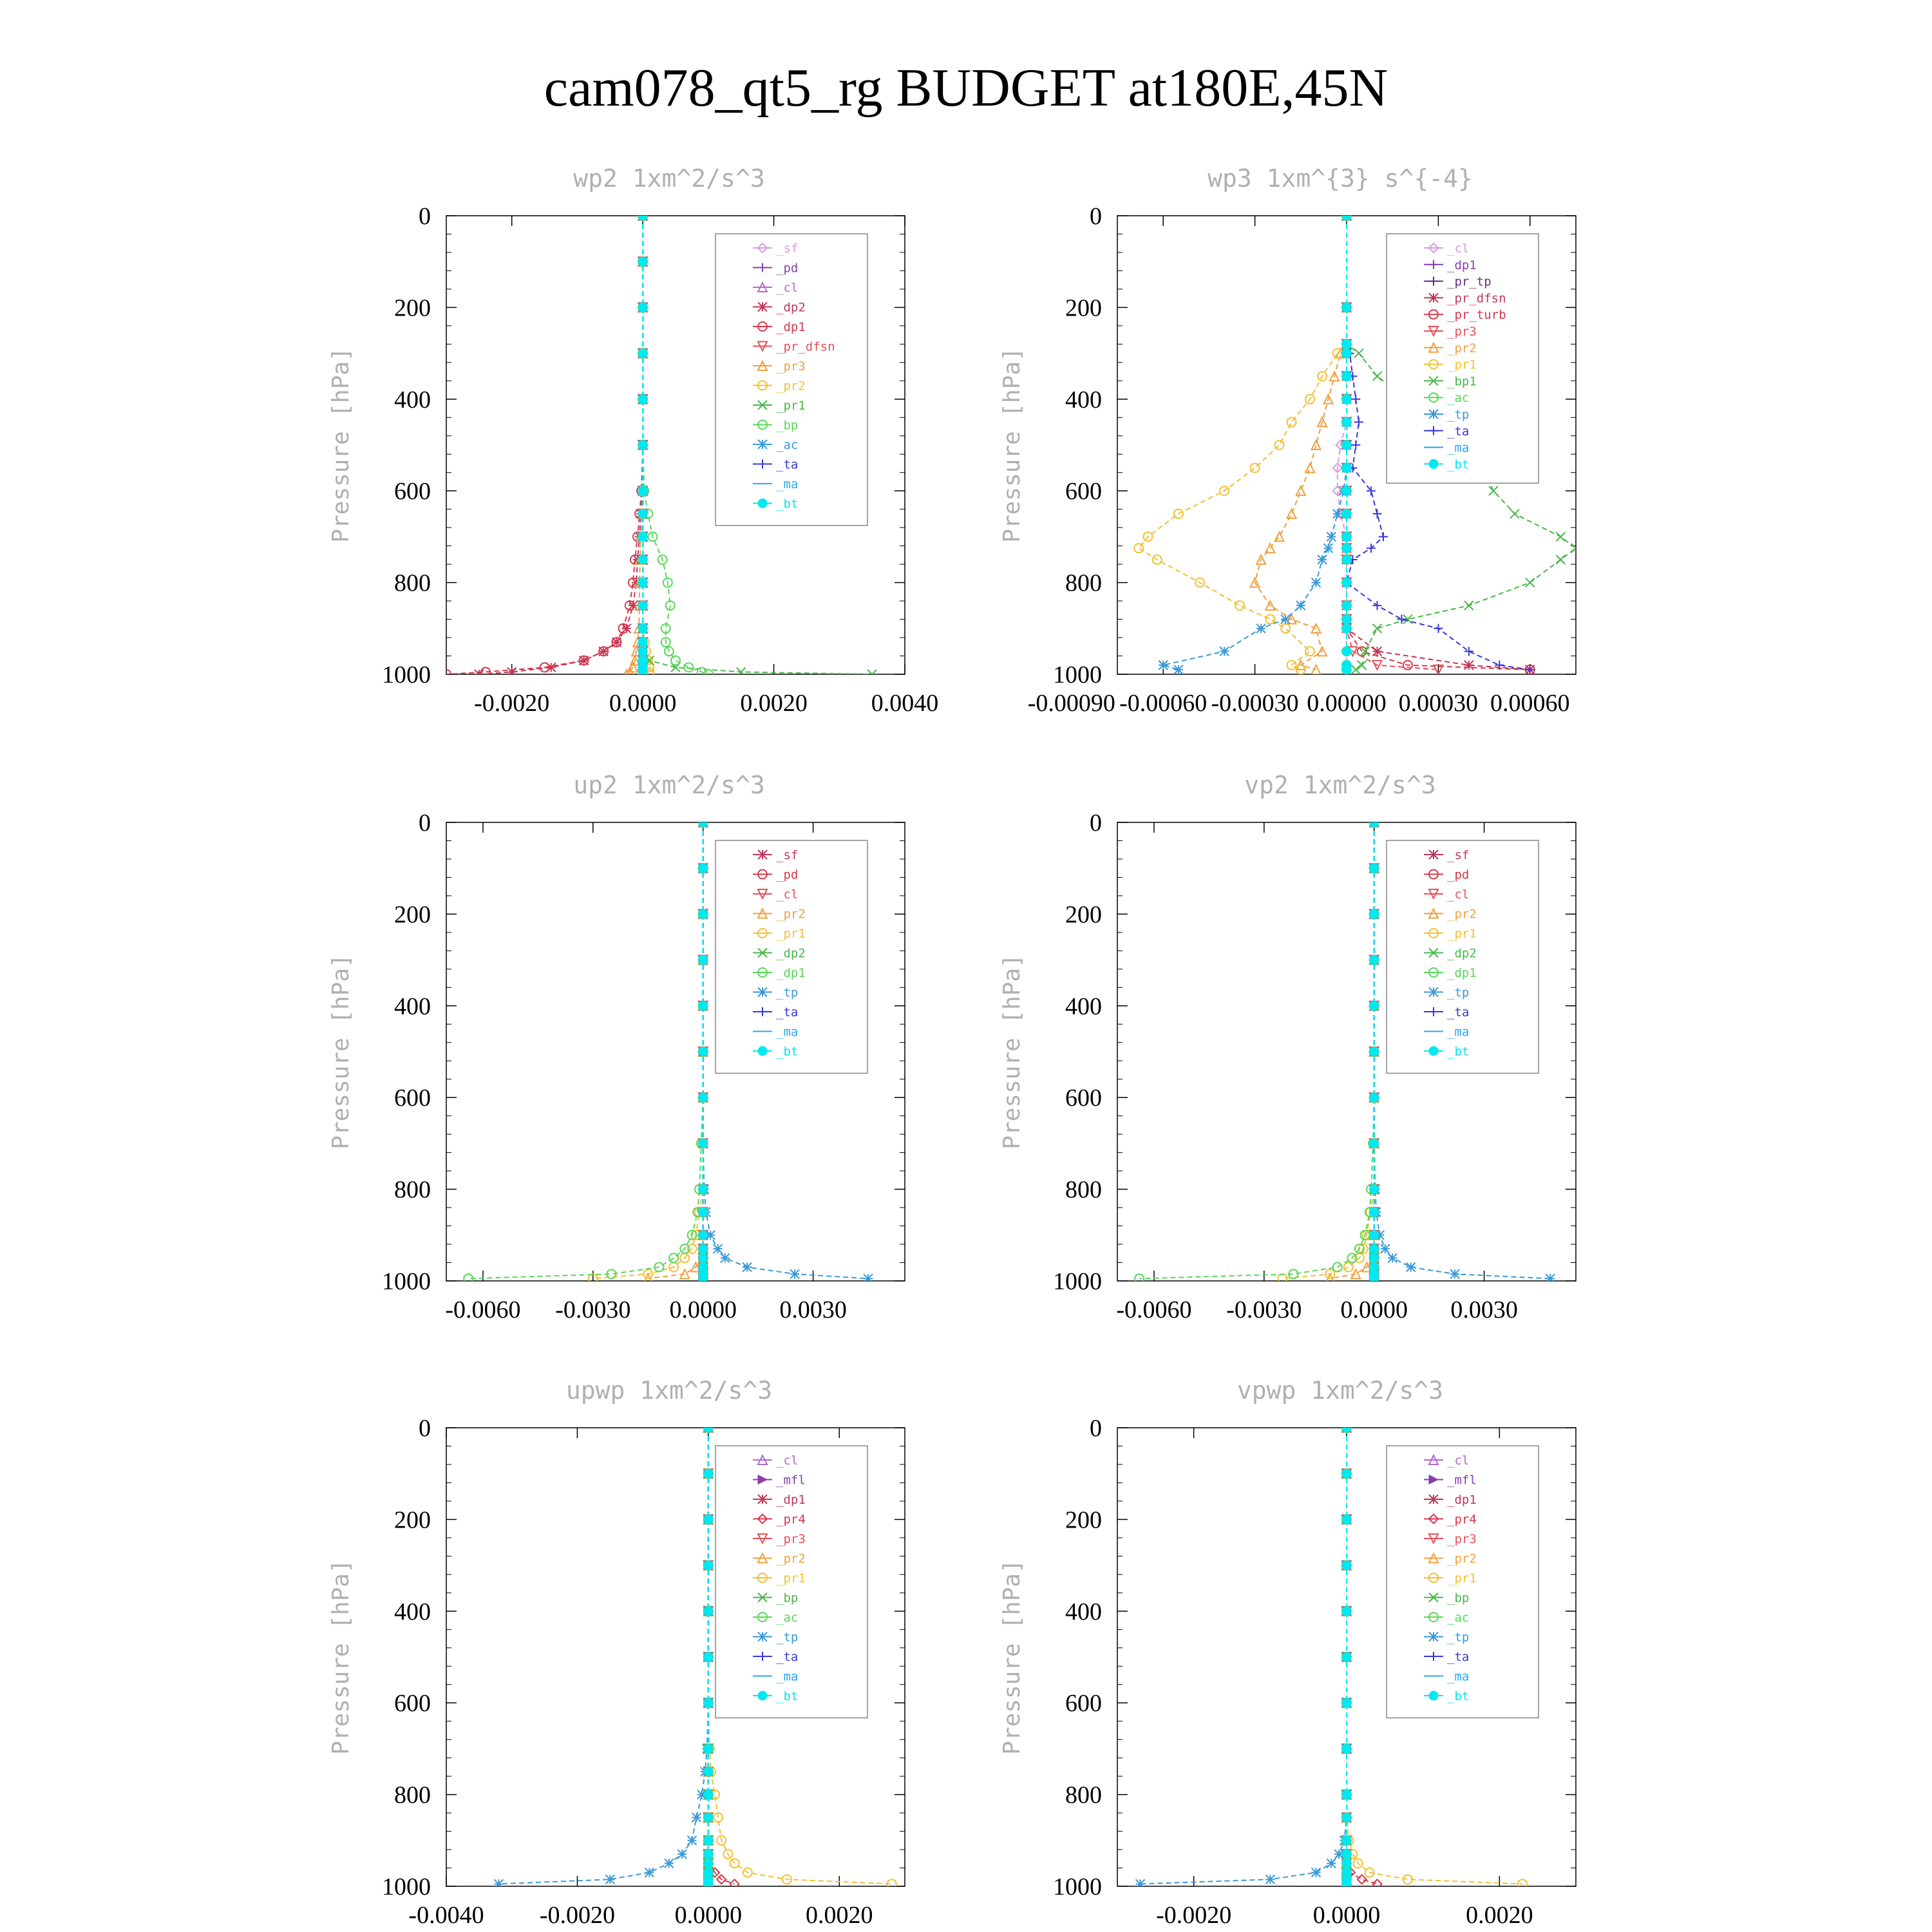 The image size is (1932, 1932). I want to click on series_dp2, so click(561, 445).